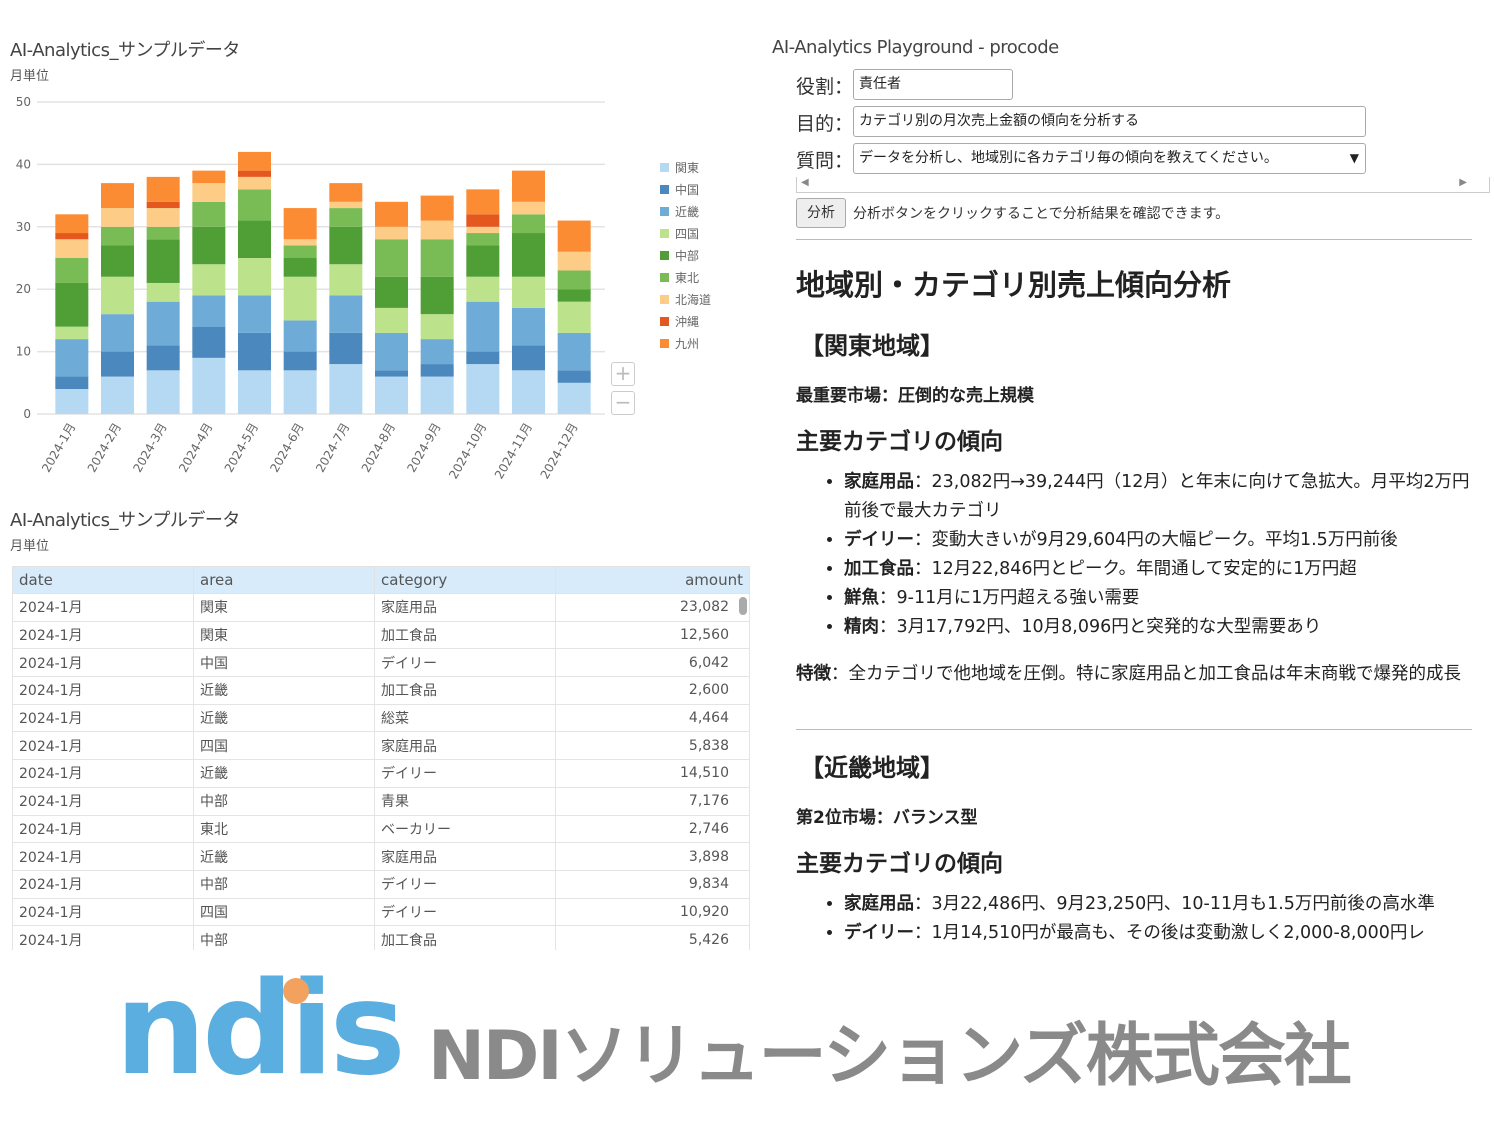  I want to click on cell-area: 四国, so click(284, 912).